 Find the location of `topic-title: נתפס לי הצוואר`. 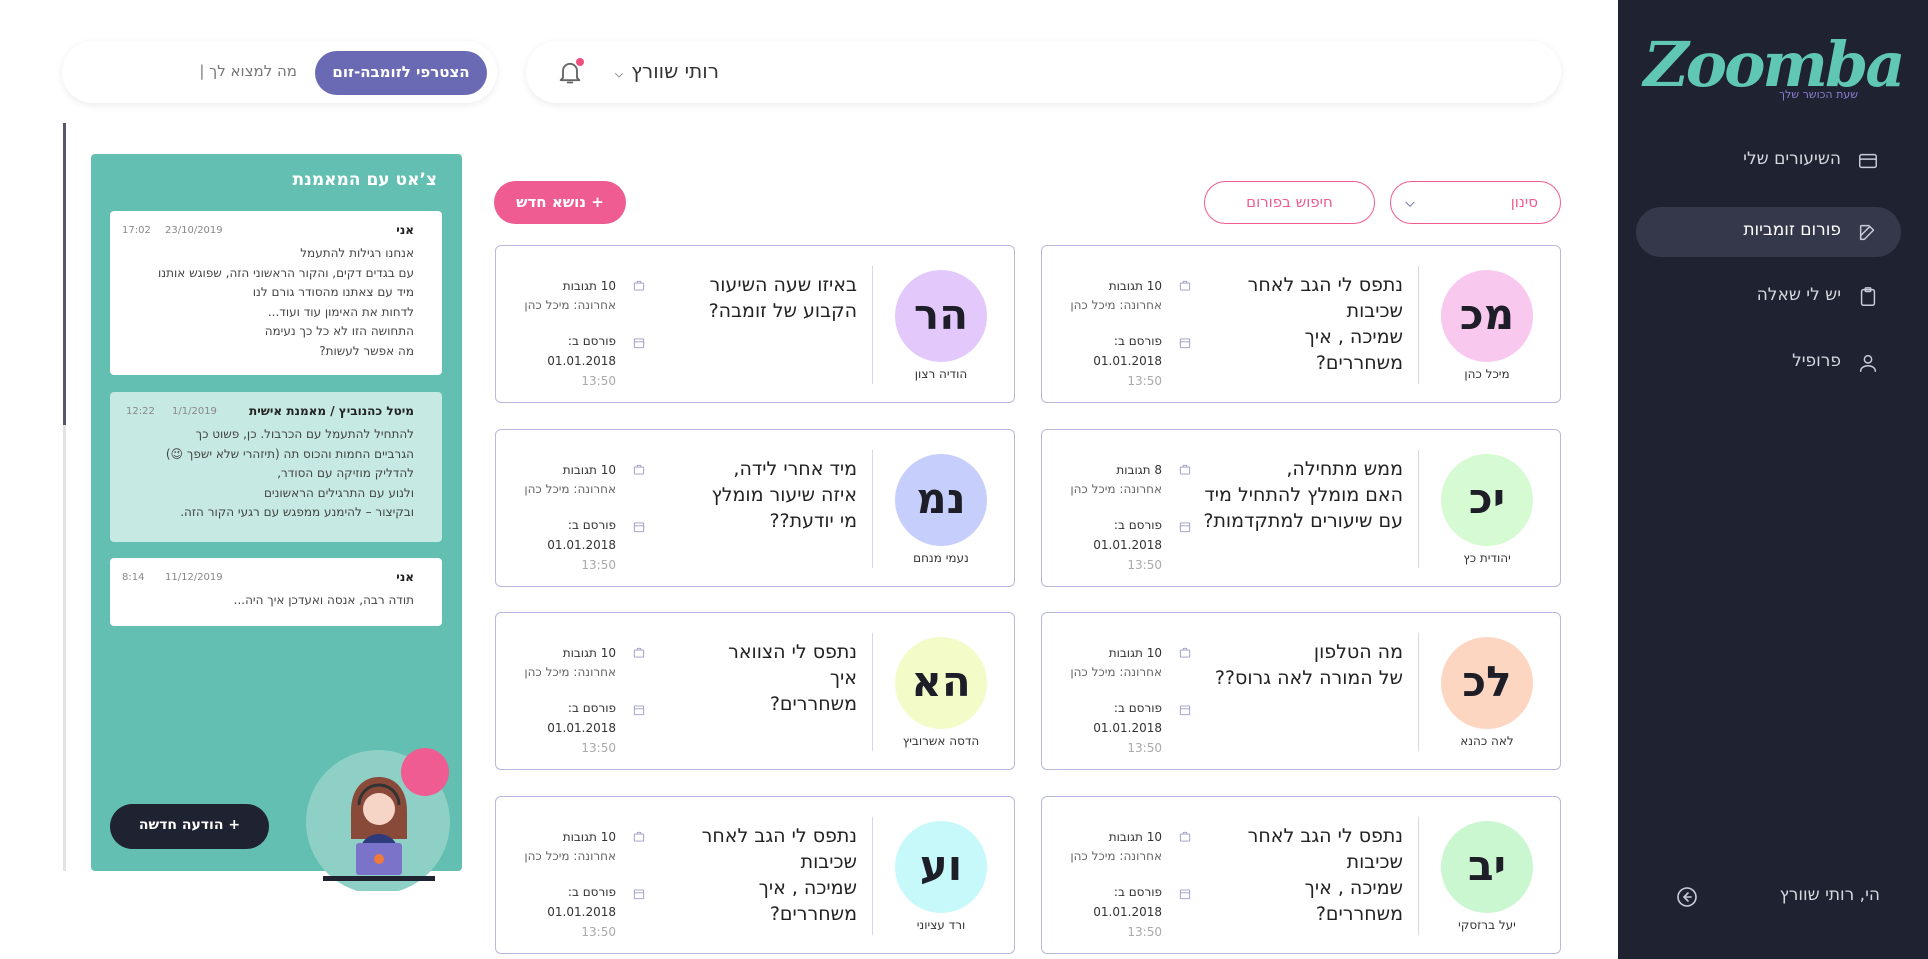

topic-title: נתפס לי הצוואר is located at coordinates (792, 652).